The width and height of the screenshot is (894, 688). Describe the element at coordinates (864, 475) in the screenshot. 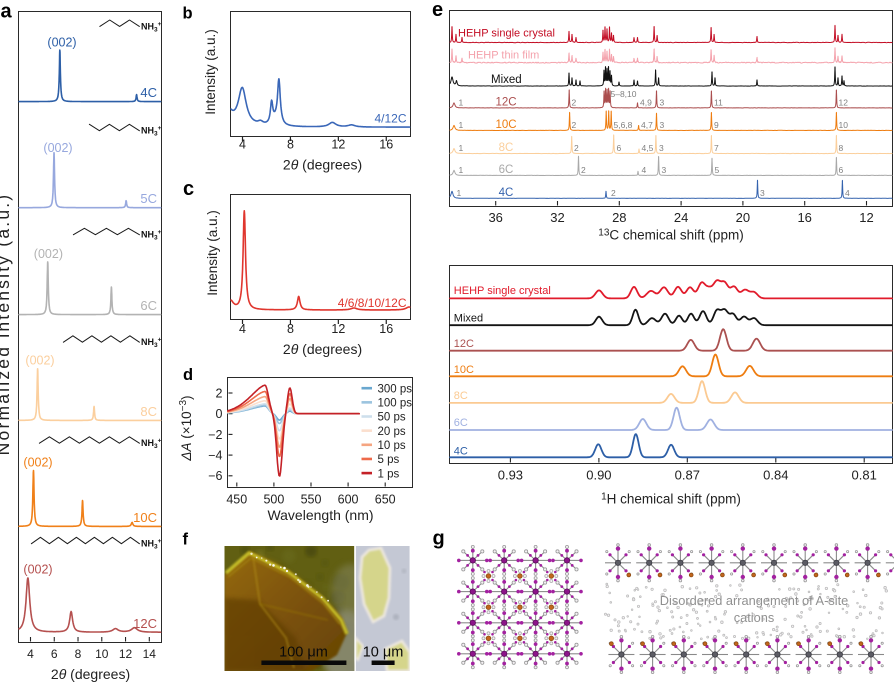

I see `svg-text: 0.81` at that location.